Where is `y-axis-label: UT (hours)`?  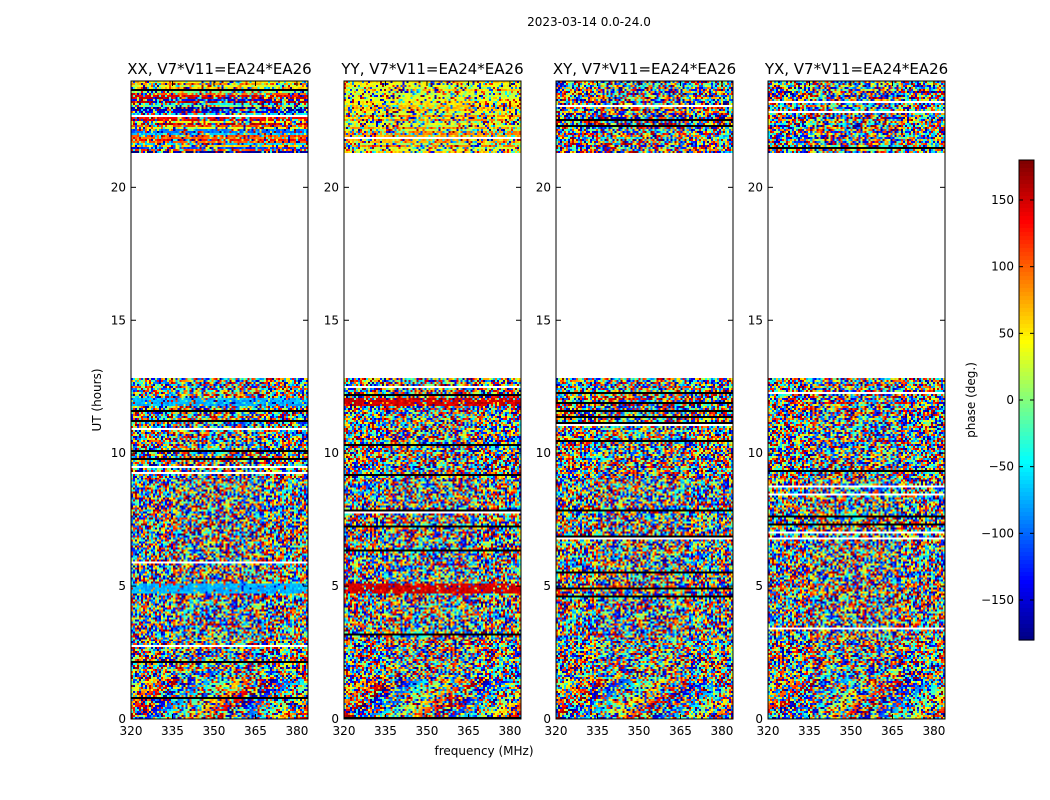 y-axis-label: UT (hours) is located at coordinates (97, 399).